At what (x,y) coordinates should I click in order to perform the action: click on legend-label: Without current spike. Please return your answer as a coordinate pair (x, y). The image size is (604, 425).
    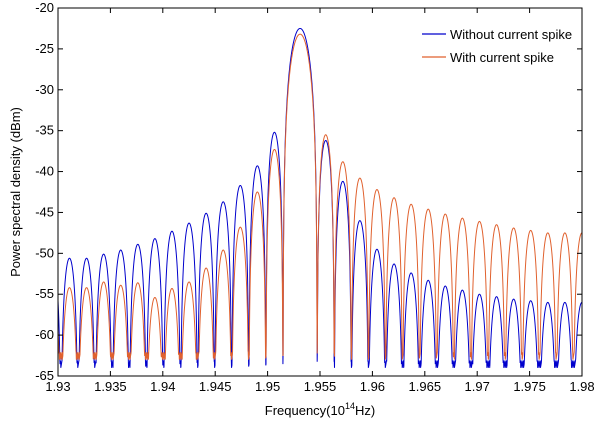
    Looking at the image, I should click on (511, 34).